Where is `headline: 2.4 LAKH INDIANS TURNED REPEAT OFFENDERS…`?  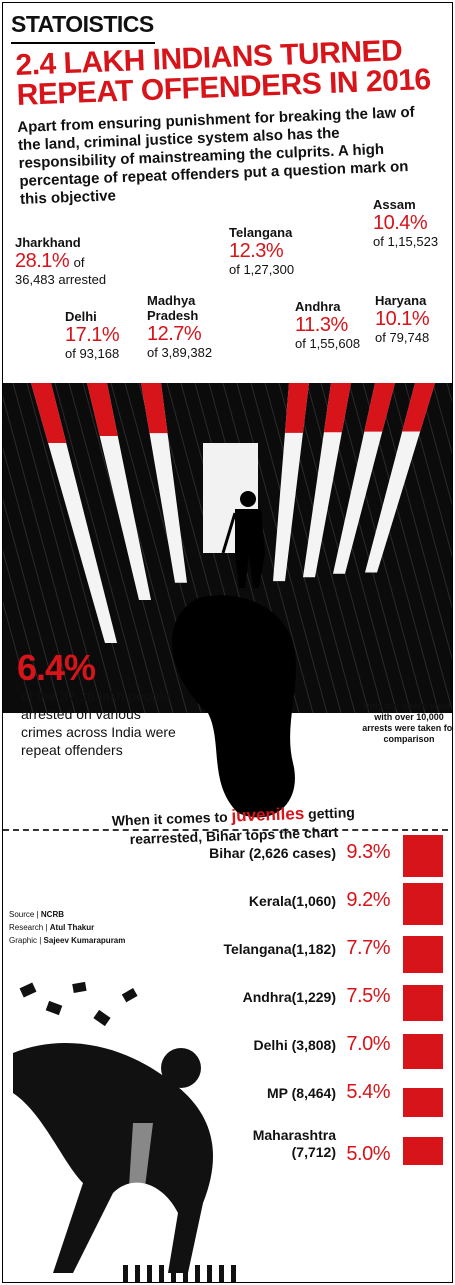 headline: 2.4 LAKH INDIANS TURNED REPEAT OFFENDERS… is located at coordinates (226, 73).